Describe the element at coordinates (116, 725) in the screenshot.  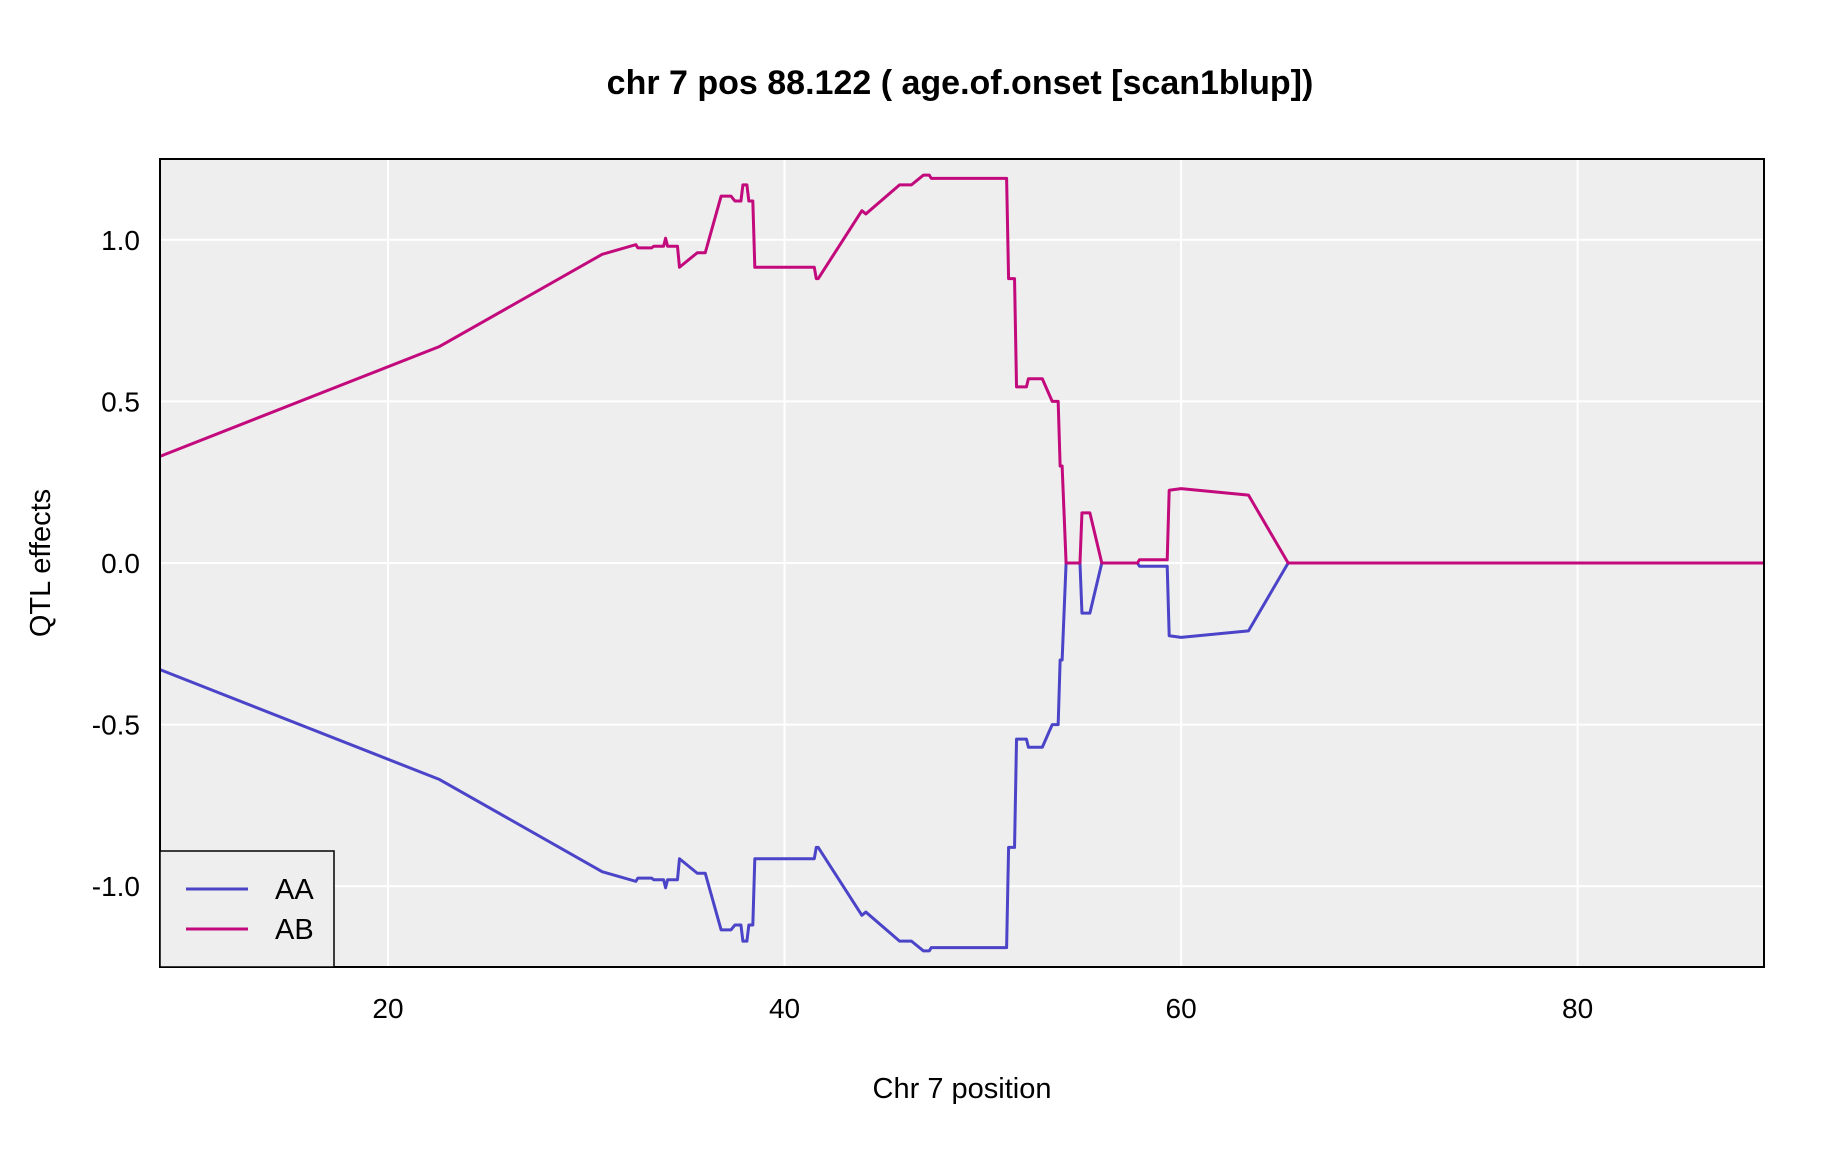
I see `y-tick-label: -0.5` at that location.